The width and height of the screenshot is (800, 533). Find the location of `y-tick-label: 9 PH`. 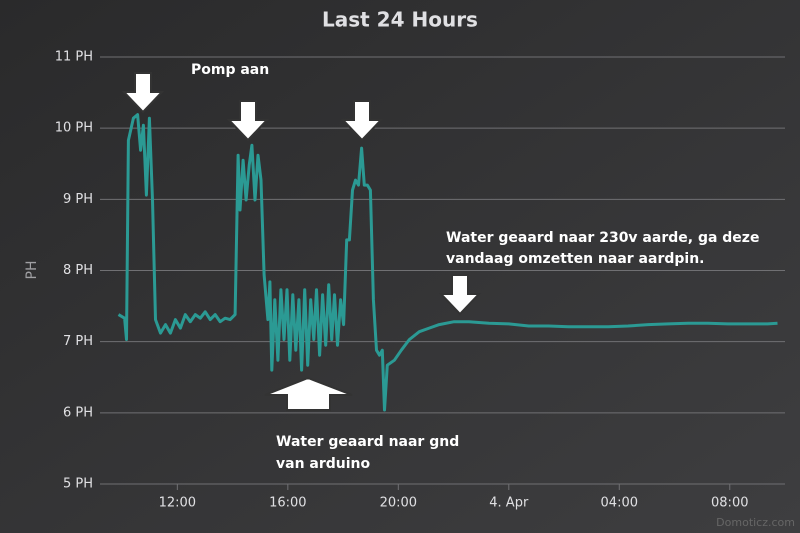

y-tick-label: 9 PH is located at coordinates (78, 199).